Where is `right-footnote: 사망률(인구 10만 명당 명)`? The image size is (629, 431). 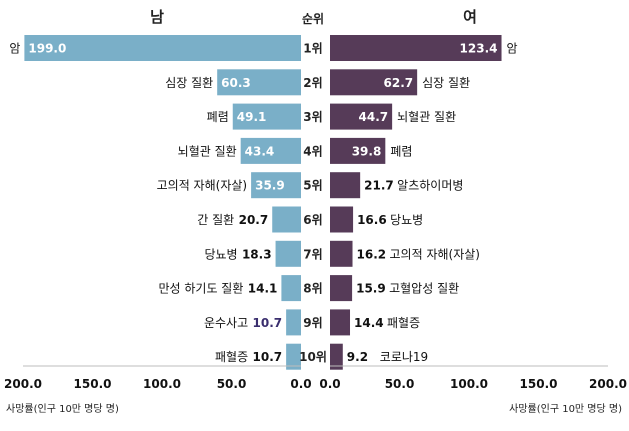 right-footnote: 사망률(인구 10만 명당 명) is located at coordinates (565, 409).